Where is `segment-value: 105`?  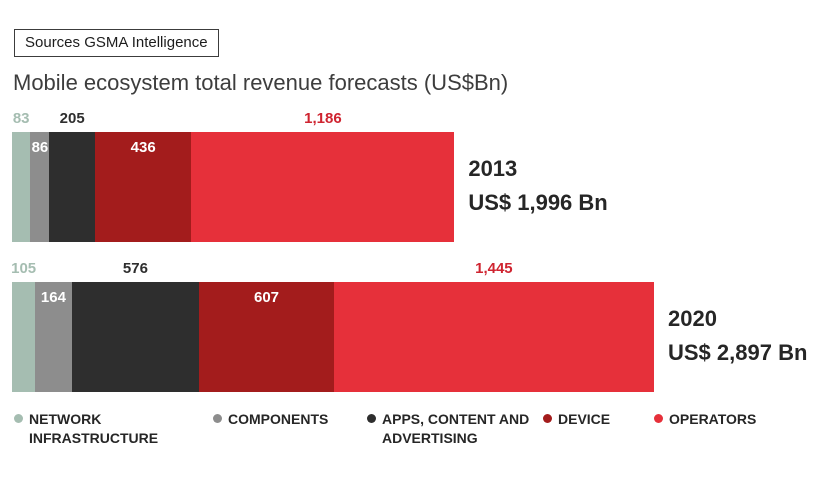
segment-value: 105 is located at coordinates (24, 268).